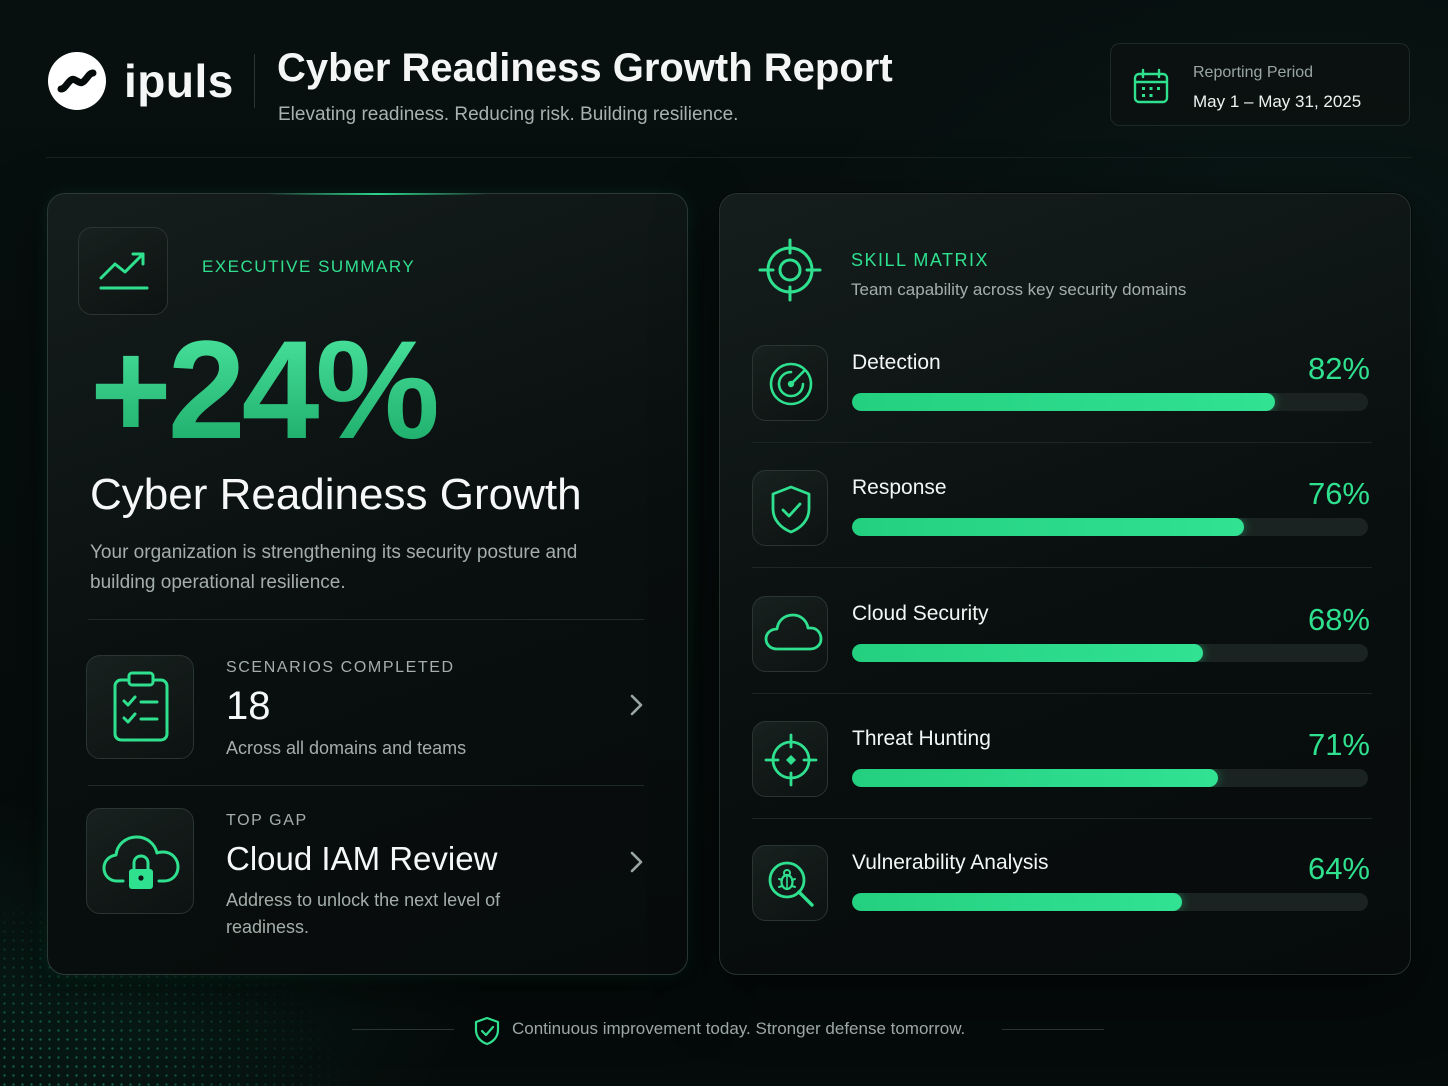 Image resolution: width=1448 pixels, height=1086 pixels. What do you see at coordinates (254, 81) in the screenshot?
I see `header-divider` at bounding box center [254, 81].